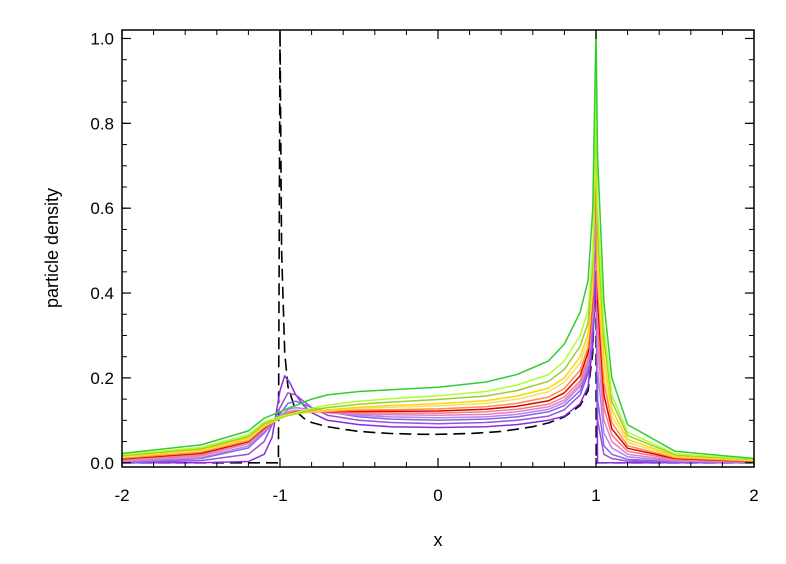 This screenshot has height=564, width=786. Describe the element at coordinates (102, 463) in the screenshot. I see `y-tick-label: 0.0` at that location.